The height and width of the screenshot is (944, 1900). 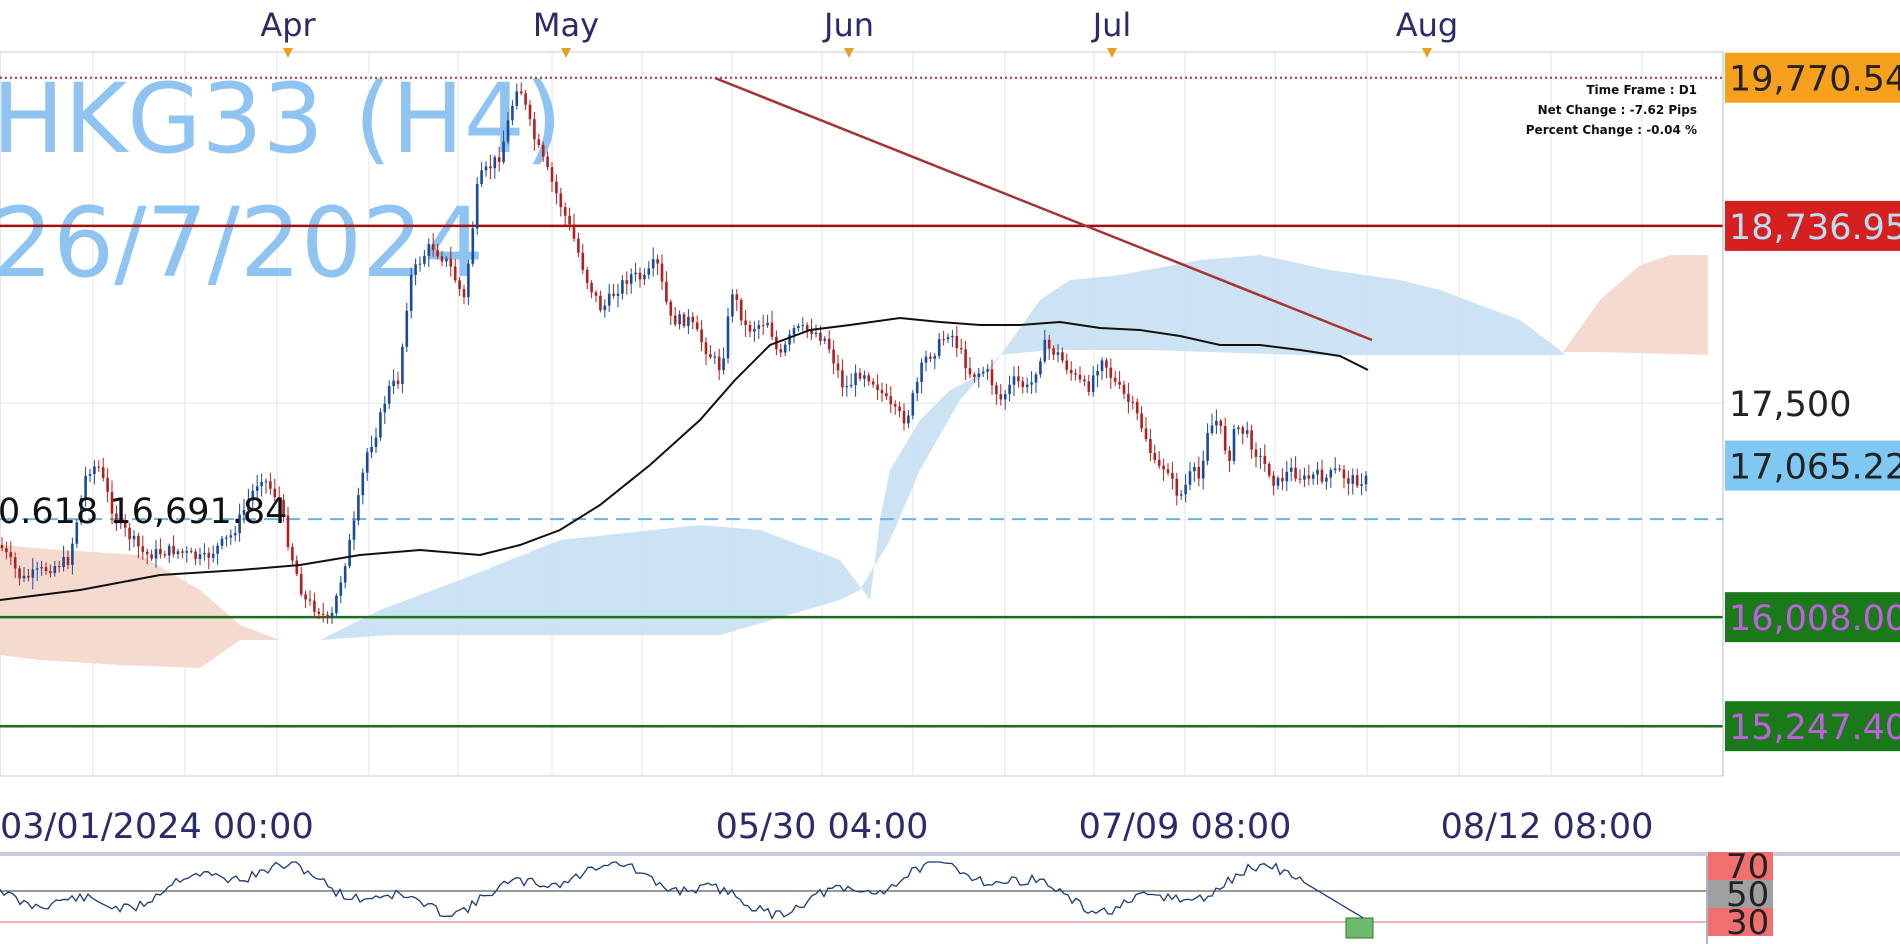 What do you see at coordinates (1359, 928) in the screenshot?
I see `rsi-marker` at bounding box center [1359, 928].